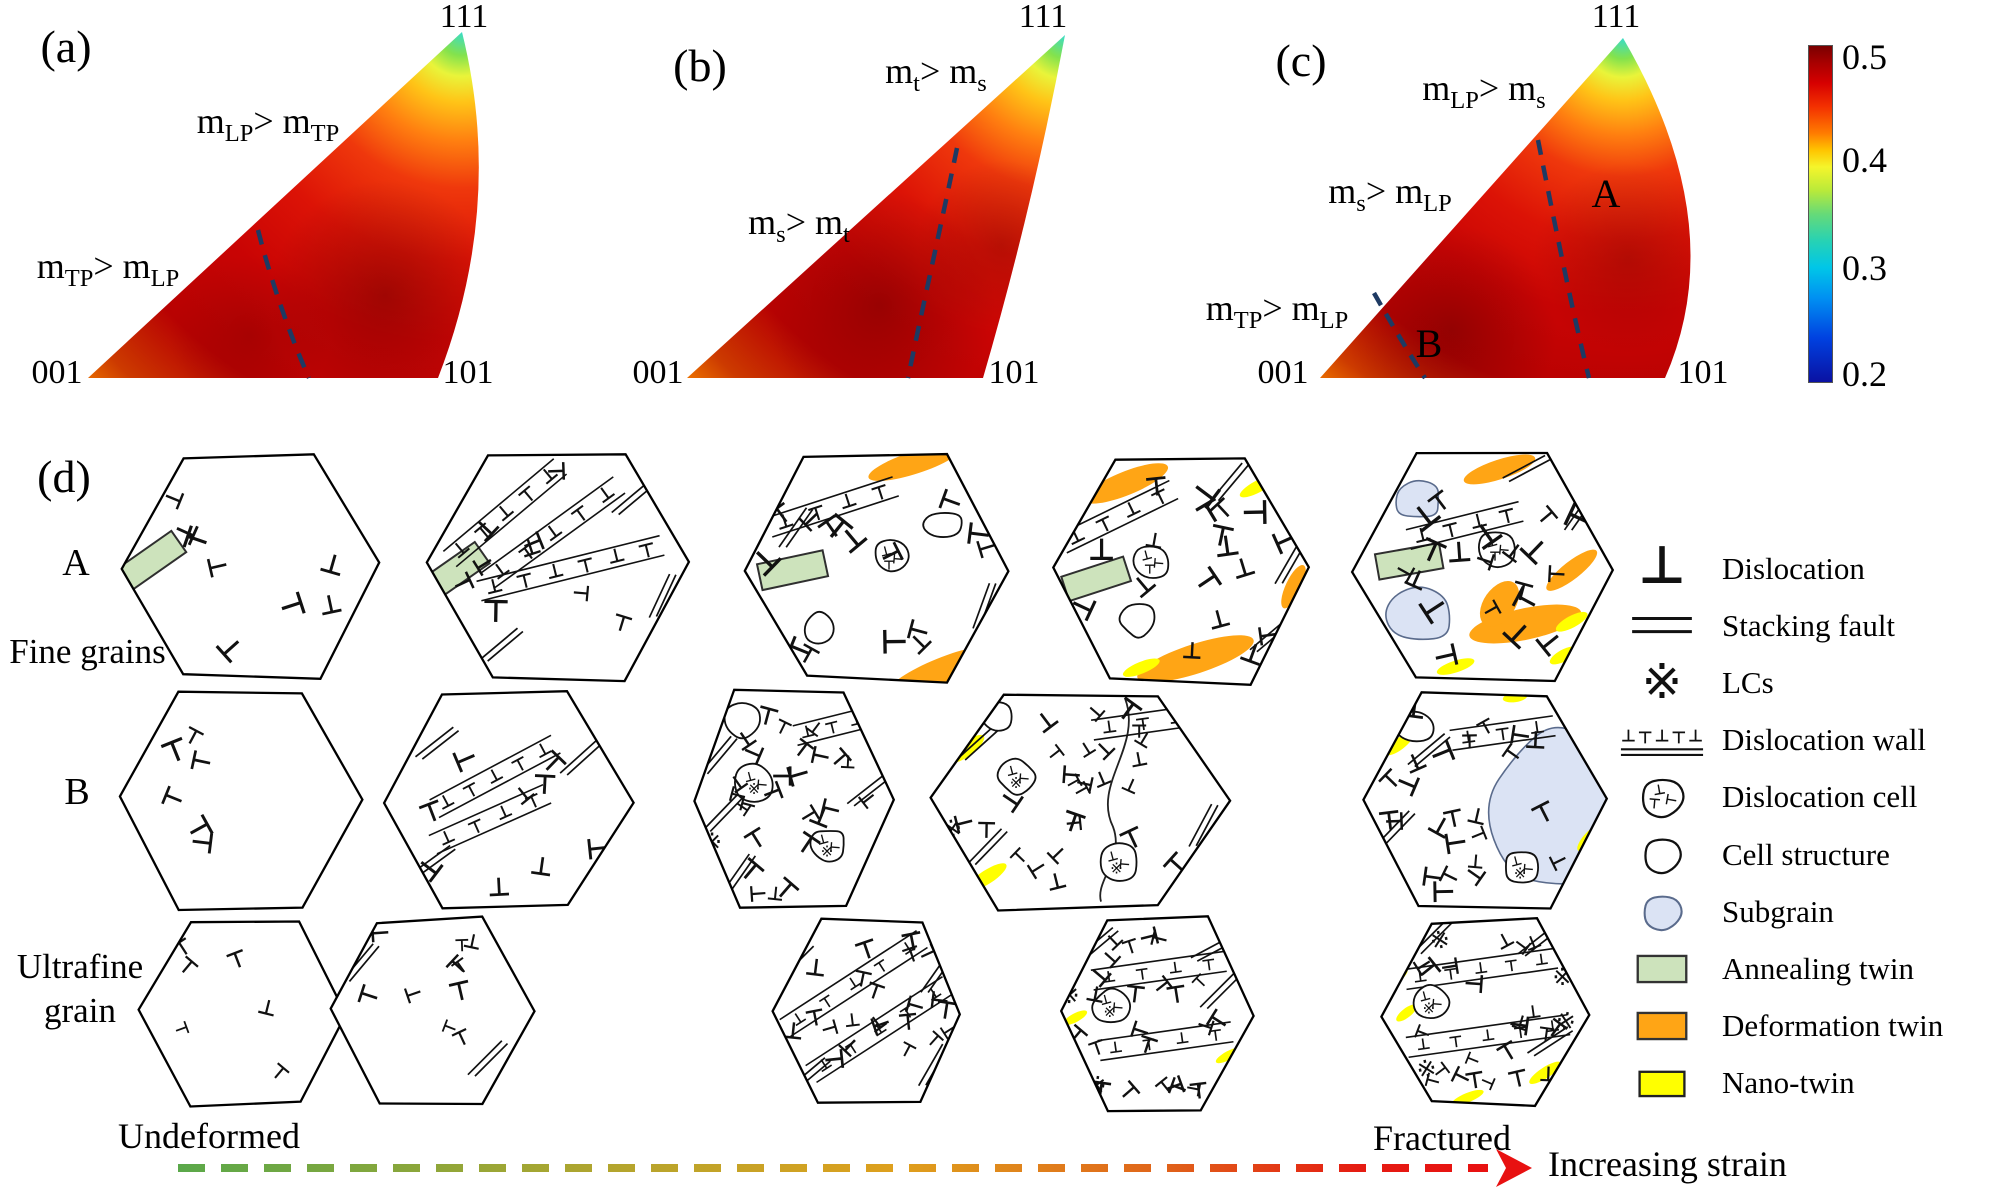 This screenshot has width=2008, height=1187. Describe the element at coordinates (1181, 571) in the screenshot. I see `hexagon-grain-A4: ⊥ ⊥⊥ ⊥⊥⊥⊥⊥⊥⊥⊥⊥⊥ ⊥⊥⊥⊥⊥⊥⊥⊥⊥⊥⊥⊥` at that location.